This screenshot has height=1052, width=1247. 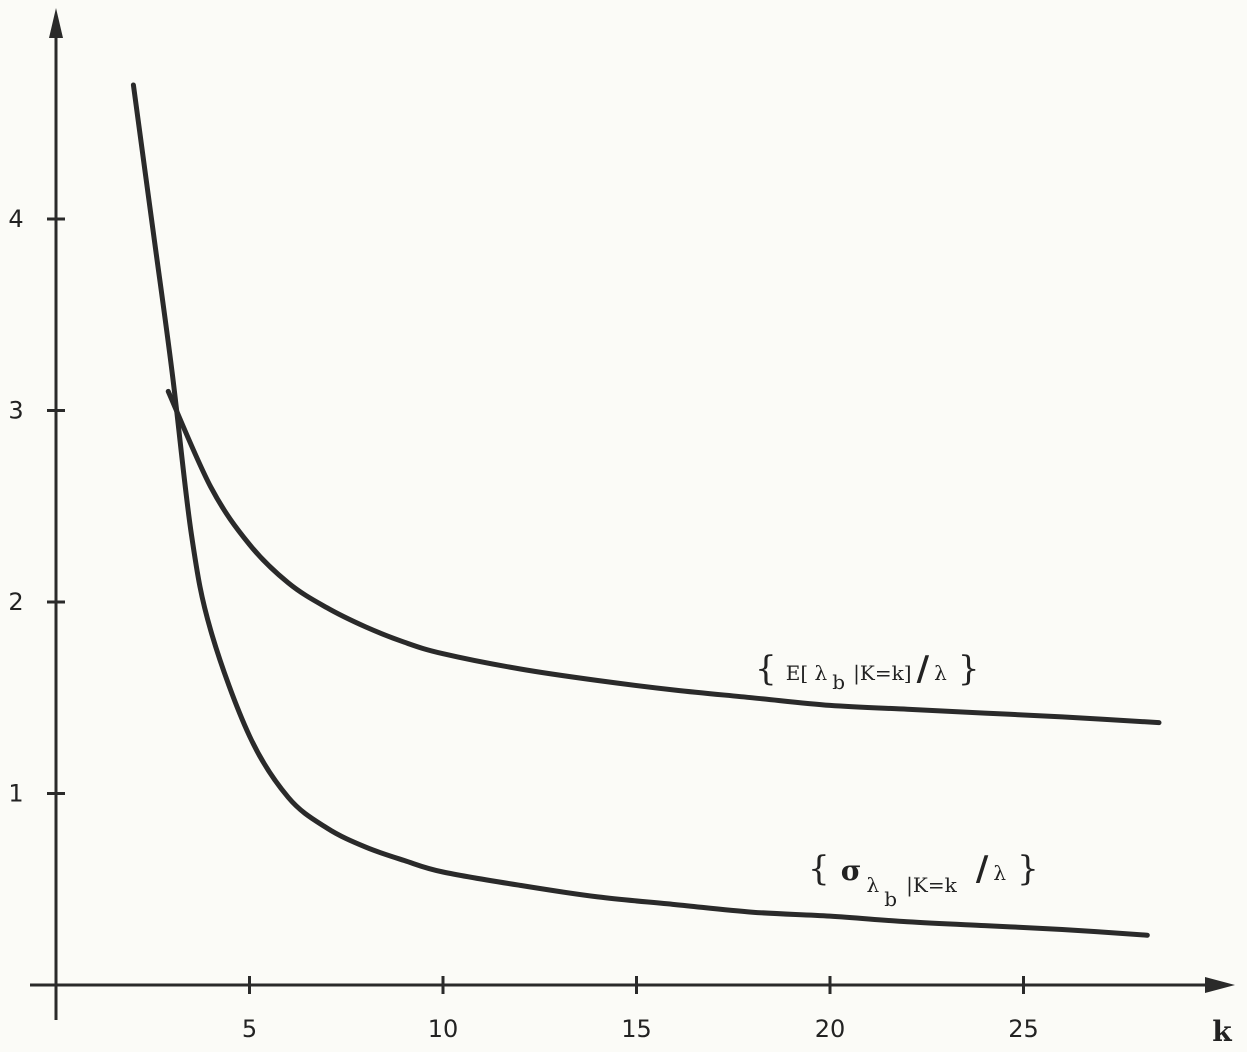 I want to click on sd-label-cond: |K=k, so click(x=931, y=885).